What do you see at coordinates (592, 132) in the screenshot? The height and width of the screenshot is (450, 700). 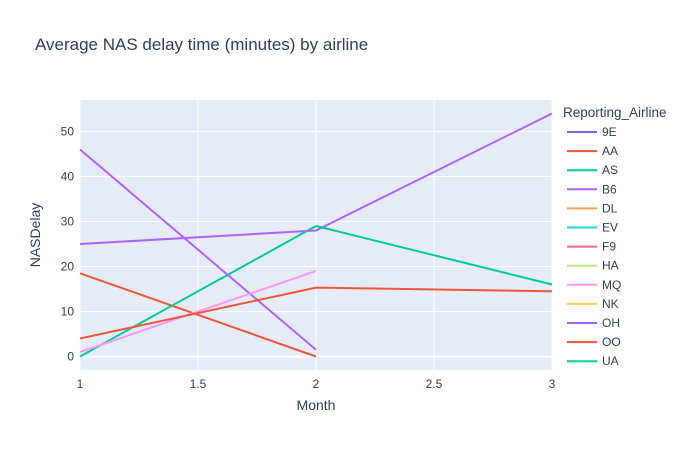 I see `legend-item-9e: 9E` at bounding box center [592, 132].